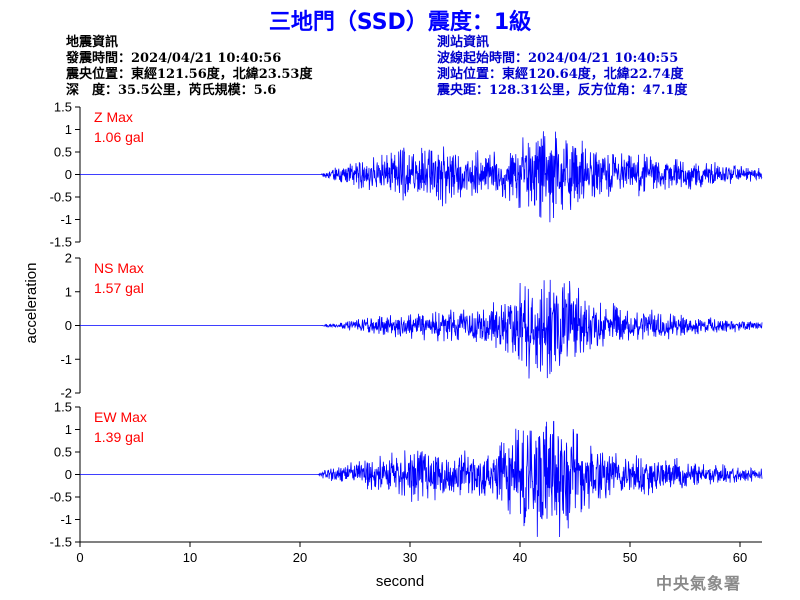 The height and width of the screenshot is (600, 800). Describe the element at coordinates (740, 557) in the screenshot. I see `x-tick-label: 60` at that location.